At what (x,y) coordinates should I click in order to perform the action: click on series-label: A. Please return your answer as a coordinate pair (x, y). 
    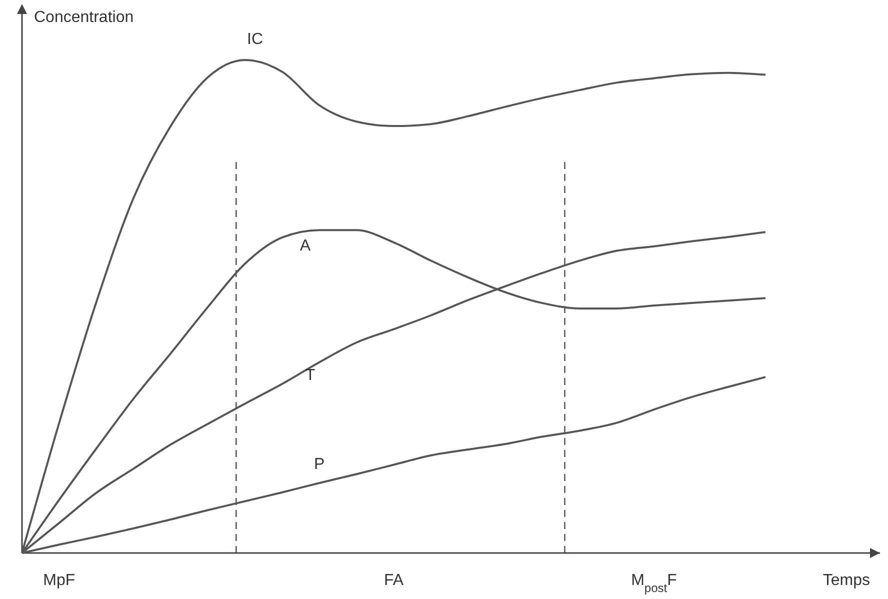
    Looking at the image, I should click on (305, 245).